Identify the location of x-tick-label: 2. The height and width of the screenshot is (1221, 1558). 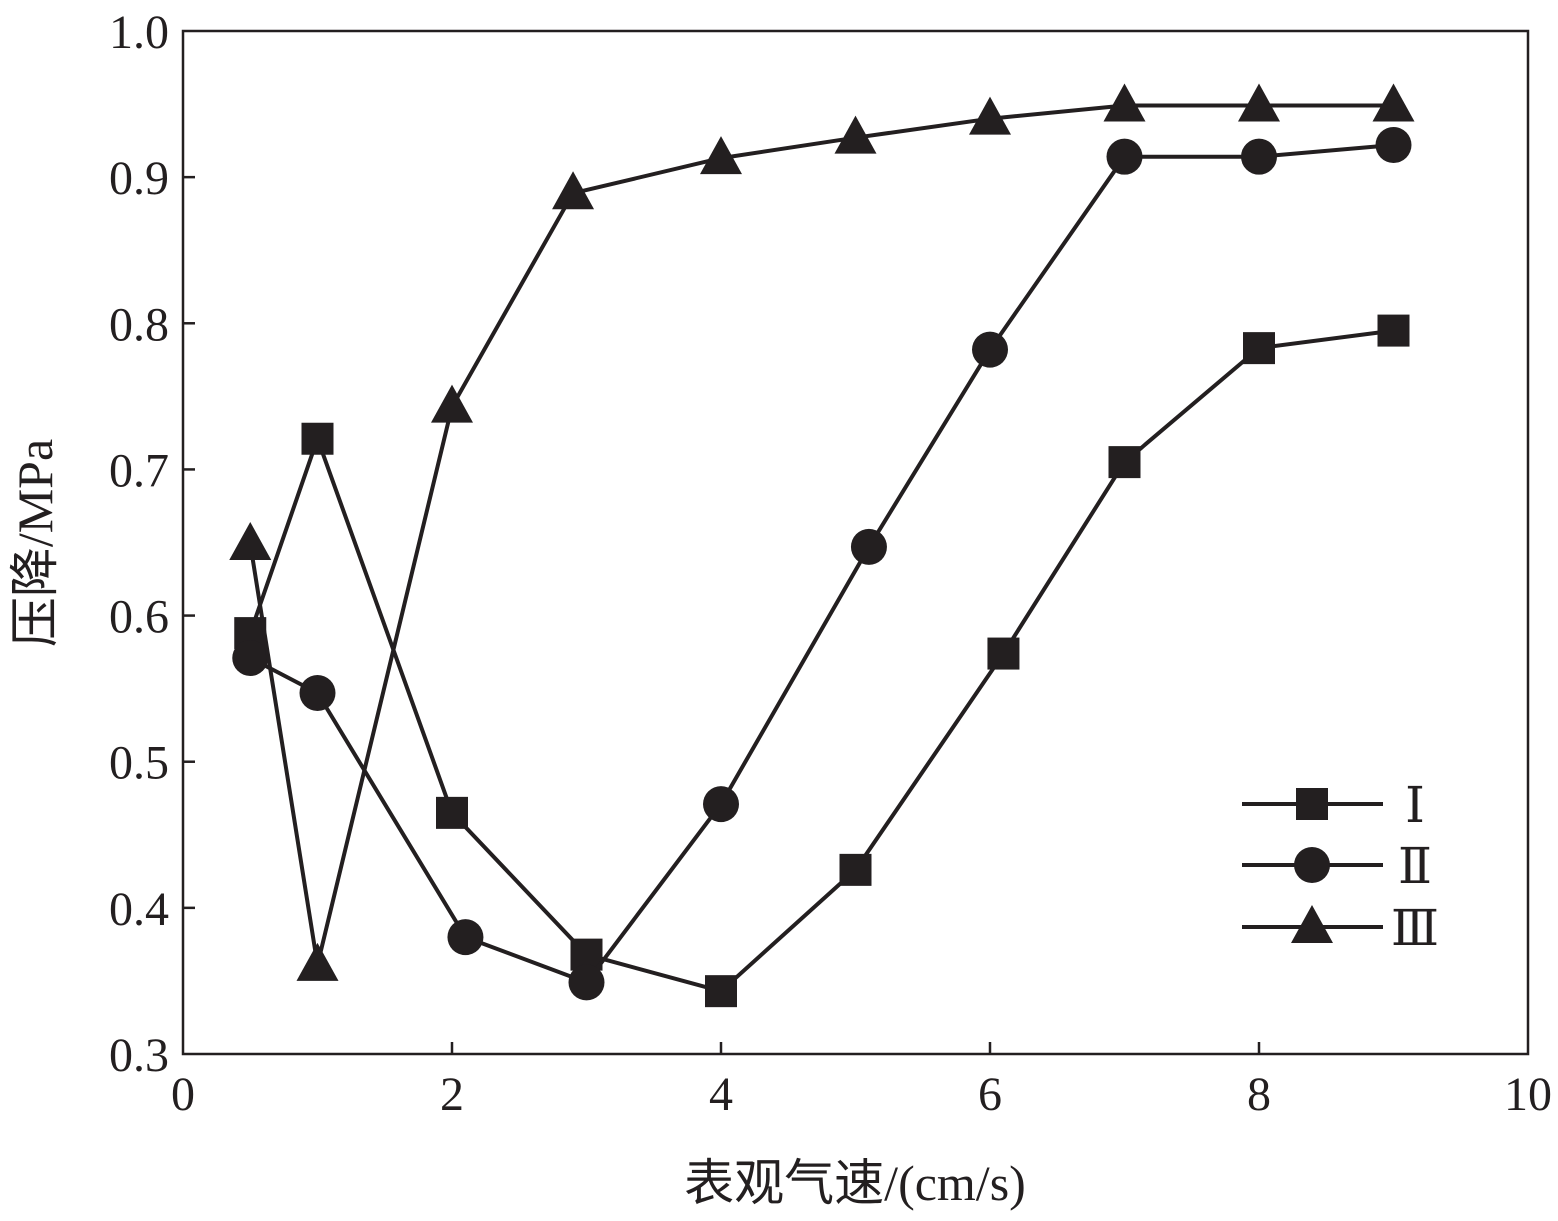
(452, 1094).